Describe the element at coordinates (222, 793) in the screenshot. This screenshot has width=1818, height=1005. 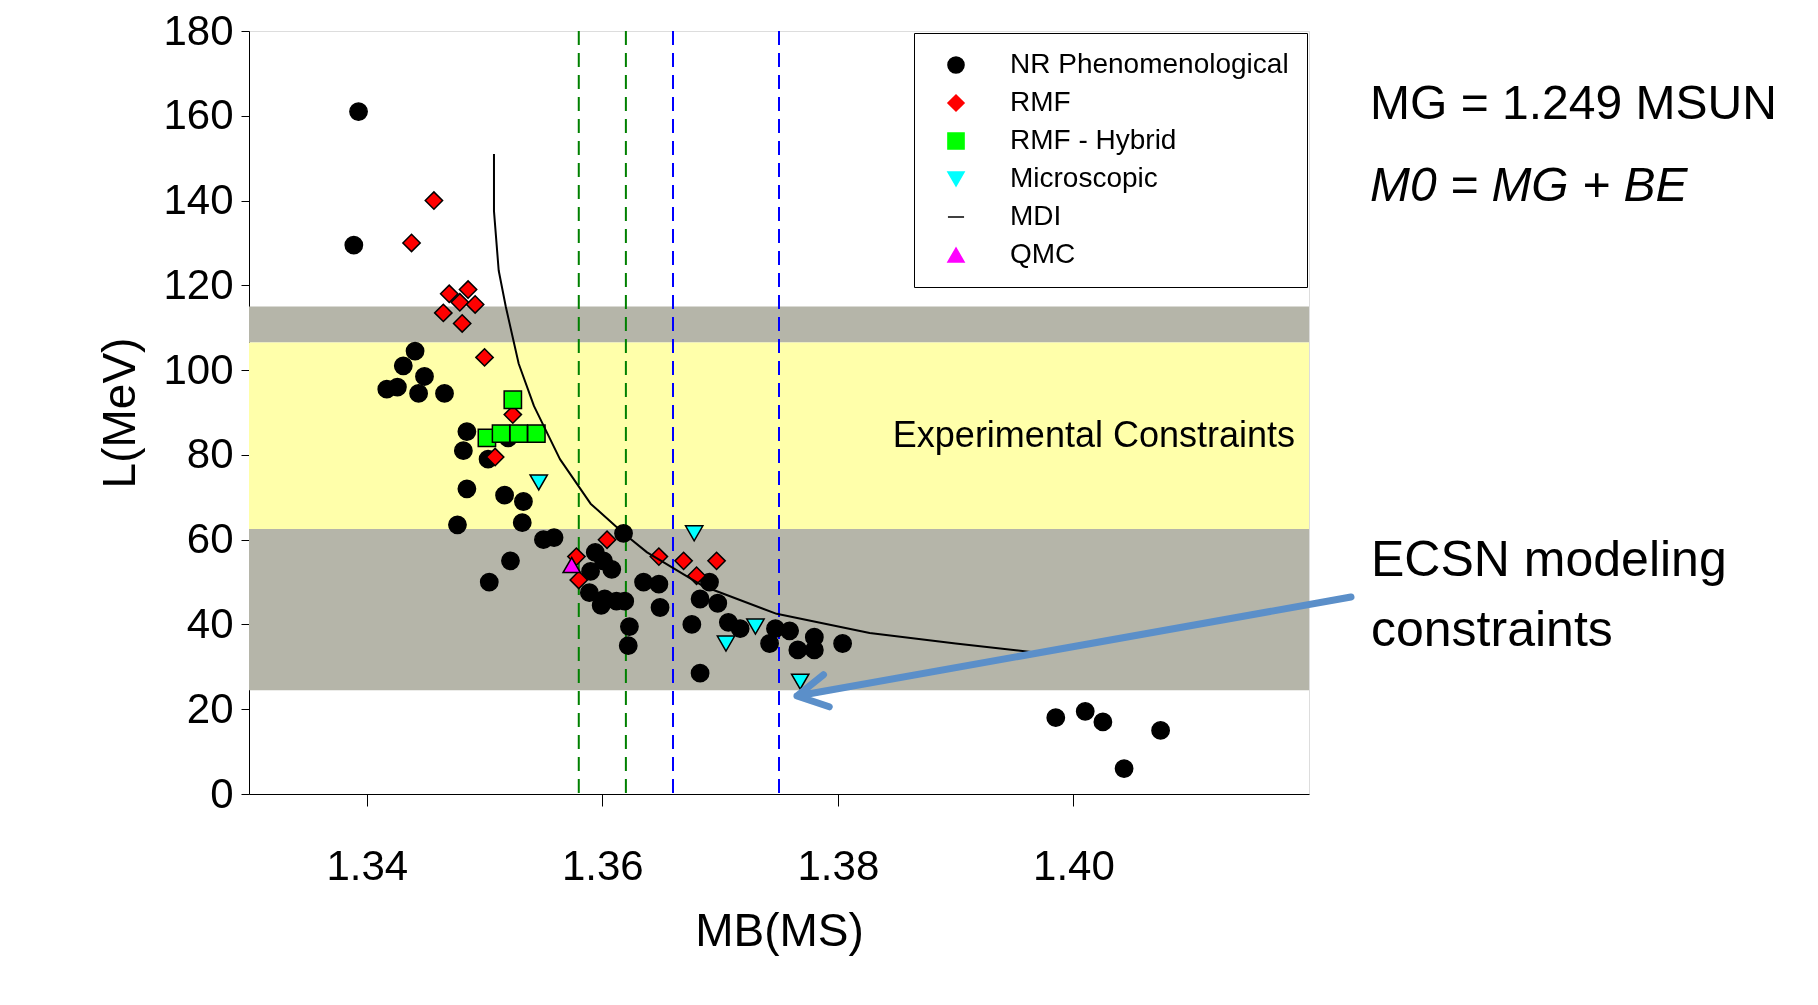
I see `y-tick-label: 0` at that location.